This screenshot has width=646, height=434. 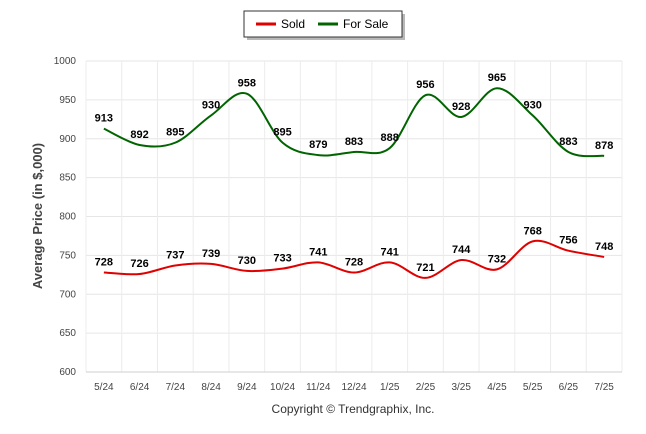 What do you see at coordinates (67, 139) in the screenshot?
I see `y-tick-label: 900` at bounding box center [67, 139].